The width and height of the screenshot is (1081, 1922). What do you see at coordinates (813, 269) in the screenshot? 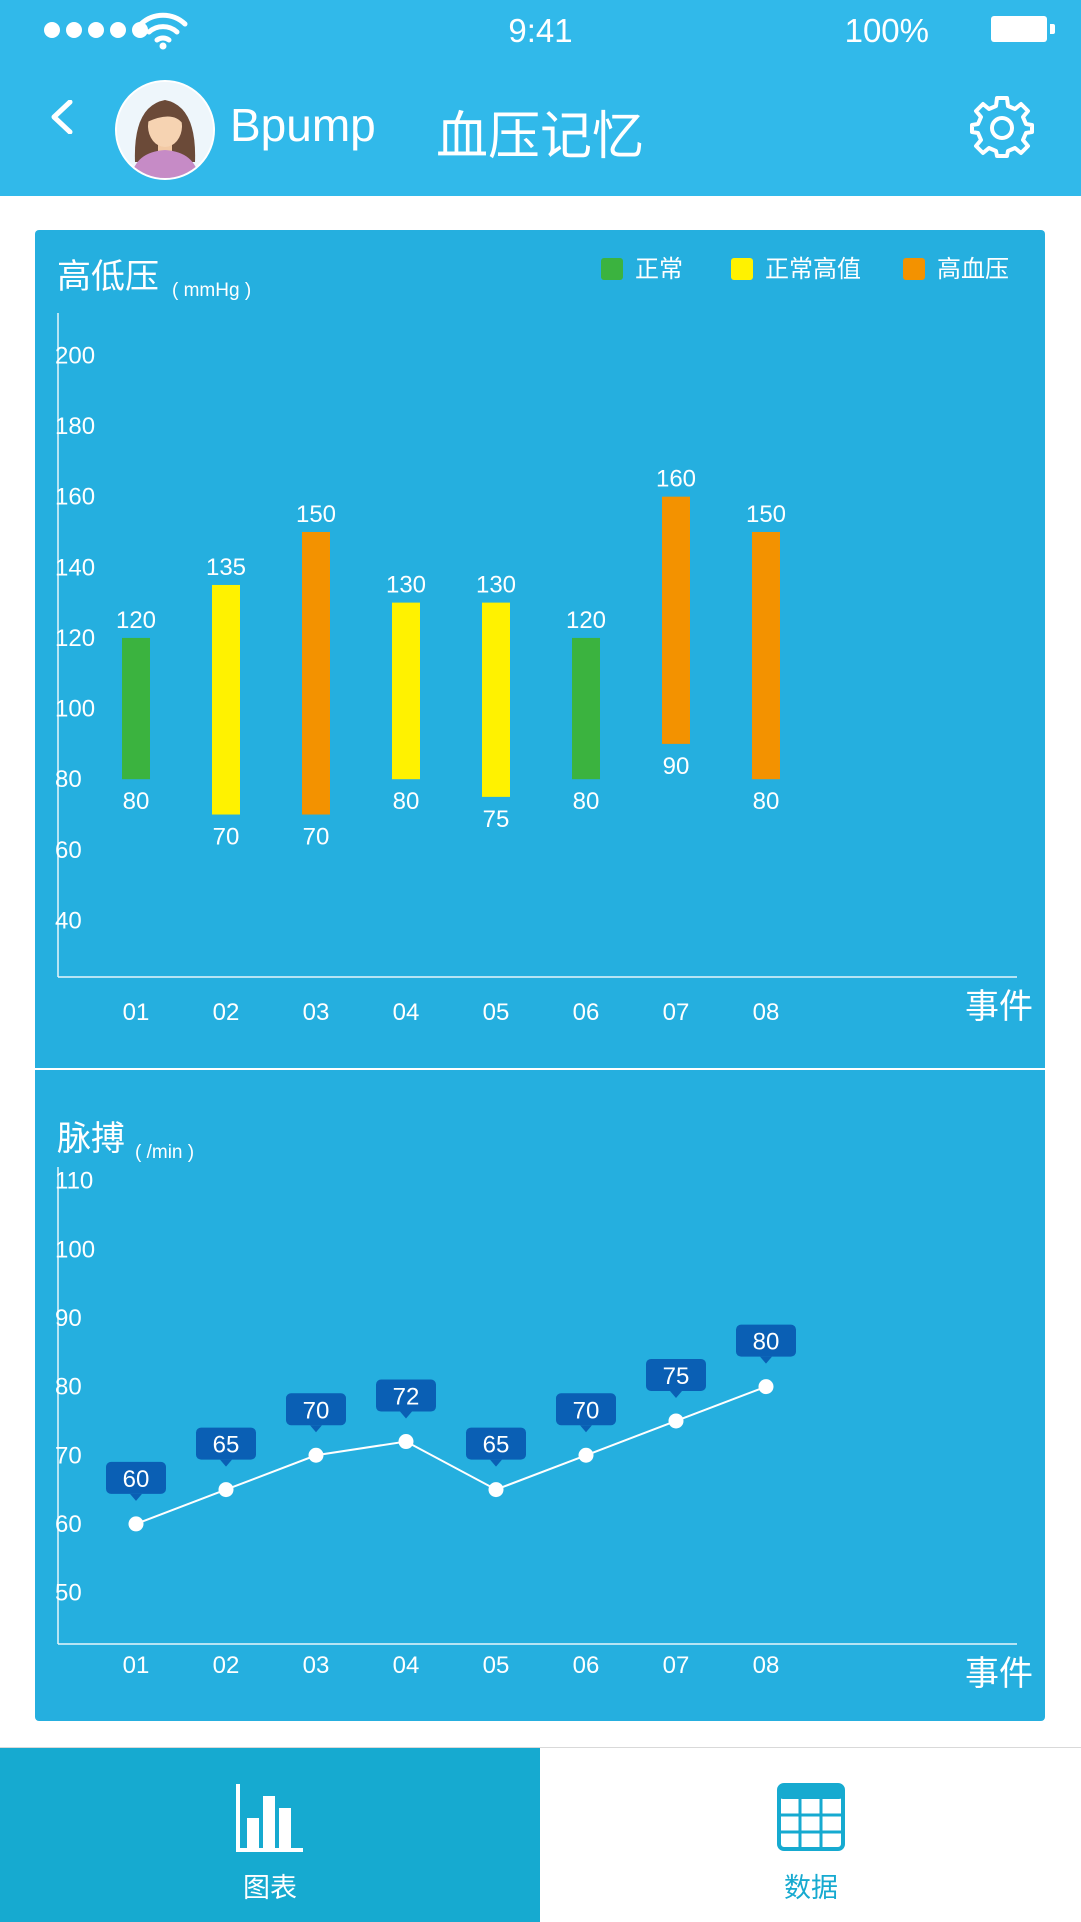
I see `legend-label-normal-high: 正常高值` at bounding box center [813, 269].